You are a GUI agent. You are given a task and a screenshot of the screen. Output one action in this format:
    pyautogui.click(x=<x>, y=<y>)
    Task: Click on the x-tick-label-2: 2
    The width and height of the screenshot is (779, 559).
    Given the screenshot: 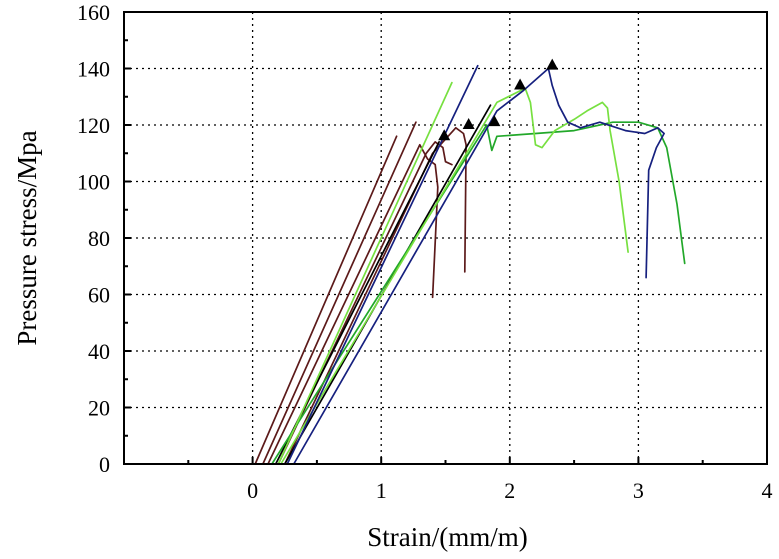 What is the action you would take?
    pyautogui.click(x=509, y=490)
    